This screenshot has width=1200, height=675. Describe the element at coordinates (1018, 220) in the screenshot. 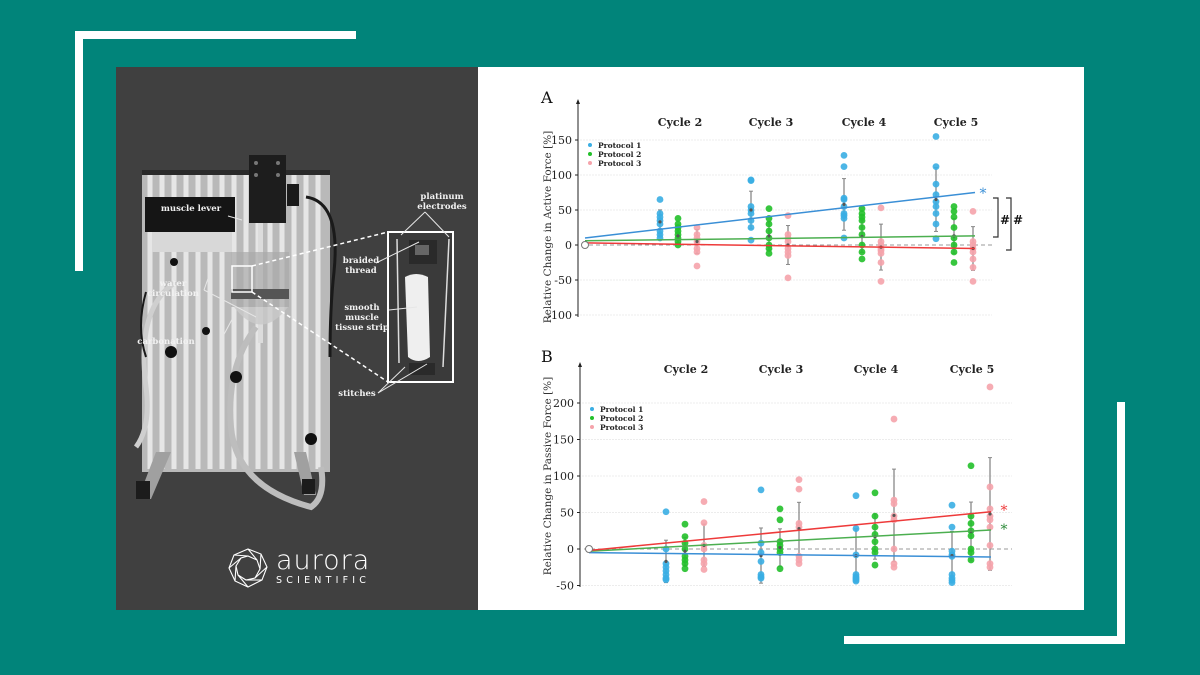

I see `hash-2: #` at that location.